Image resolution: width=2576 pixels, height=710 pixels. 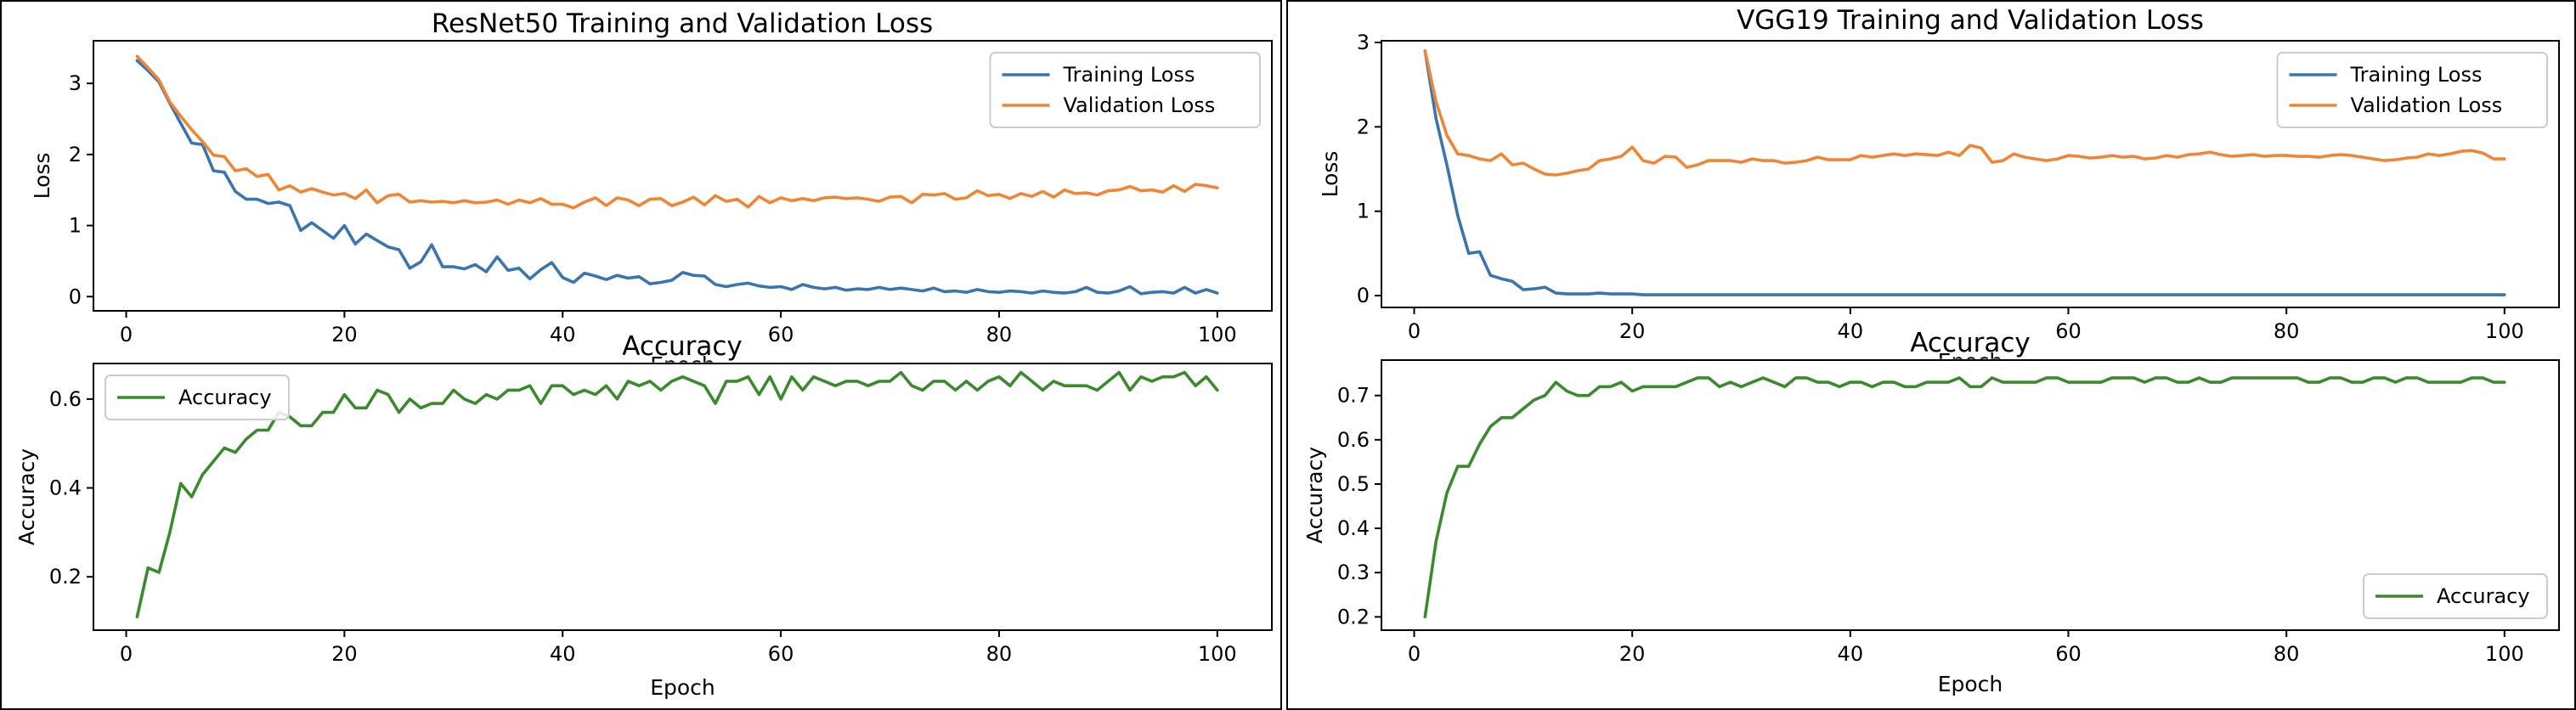 What do you see at coordinates (344, 654) in the screenshot?
I see `resnet-acc-xtick-label: 20` at bounding box center [344, 654].